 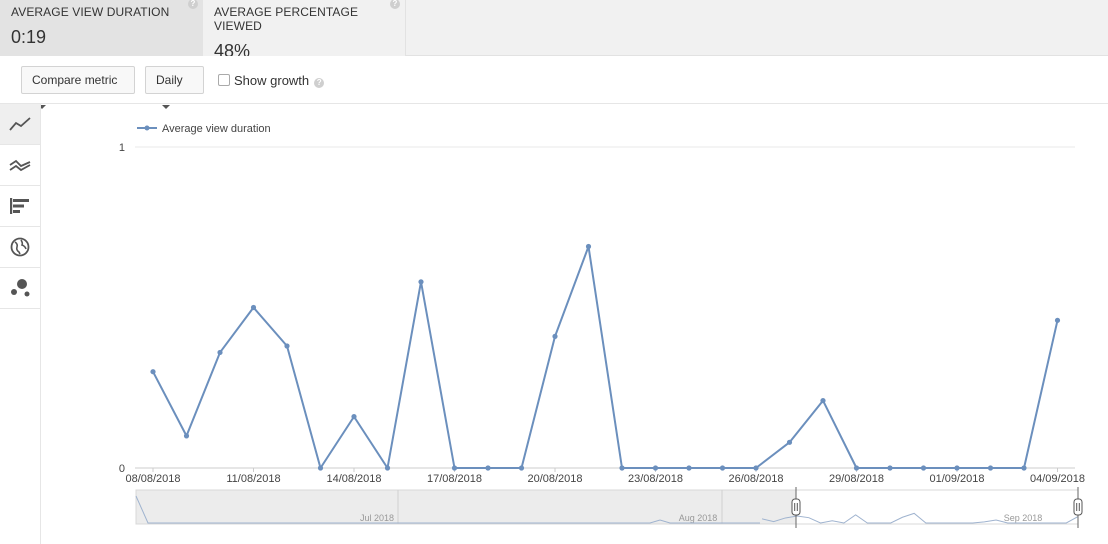 I want to click on x-tick-label: 20/08/2018, so click(x=554, y=479).